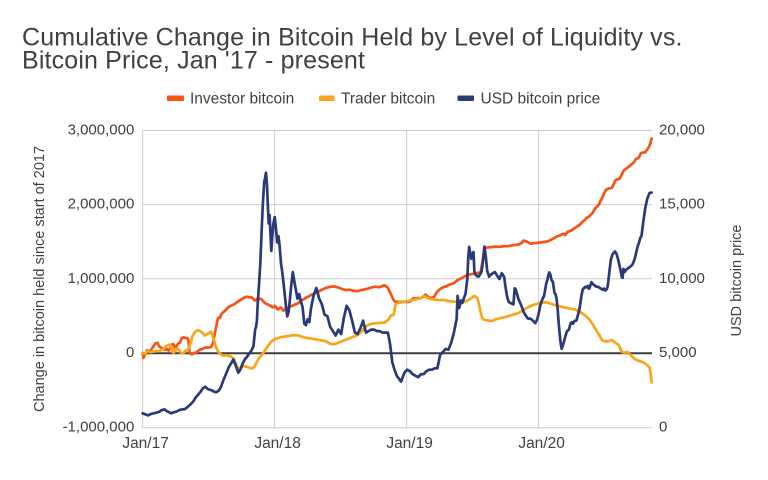 This screenshot has width=768, height=480. What do you see at coordinates (682, 204) in the screenshot?
I see `svg-text: 15,000` at bounding box center [682, 204].